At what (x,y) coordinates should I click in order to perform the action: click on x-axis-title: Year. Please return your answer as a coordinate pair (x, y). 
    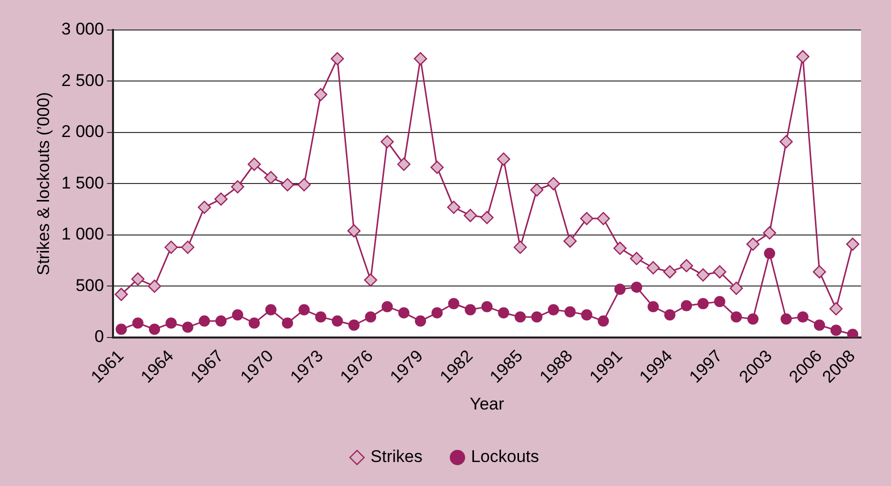
    Looking at the image, I should click on (487, 404).